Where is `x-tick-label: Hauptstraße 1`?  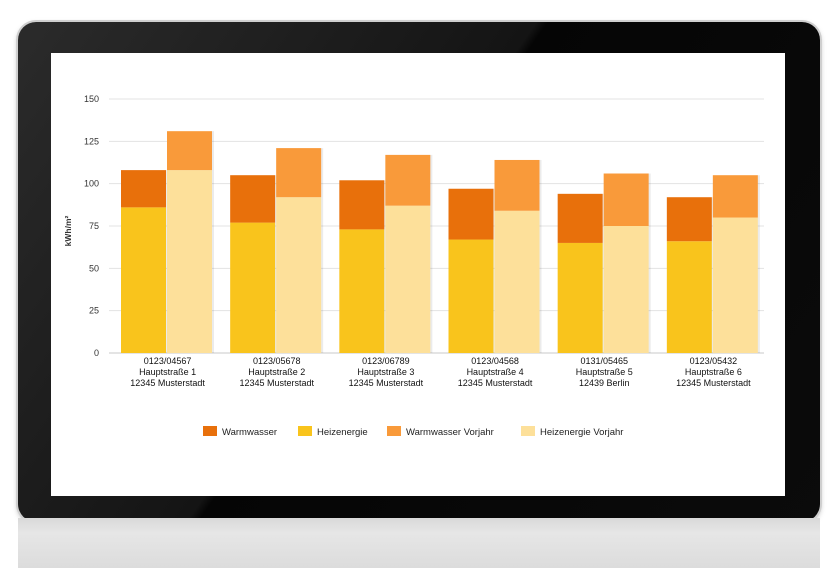 x-tick-label: Hauptstraße 1 is located at coordinates (167, 372).